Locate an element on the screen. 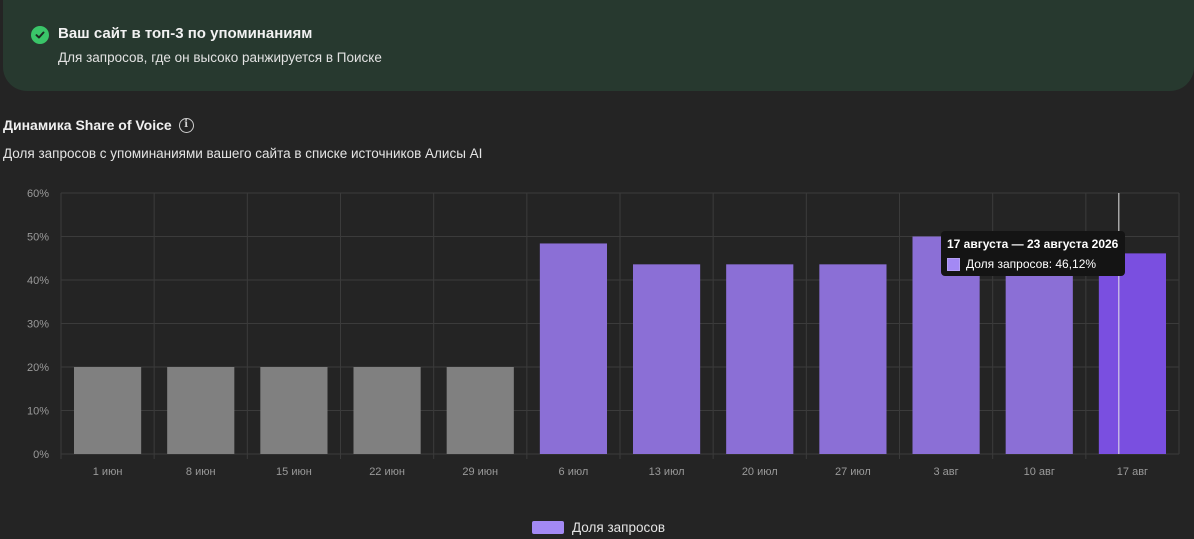  x-tick-label: 20 июл is located at coordinates (760, 472).